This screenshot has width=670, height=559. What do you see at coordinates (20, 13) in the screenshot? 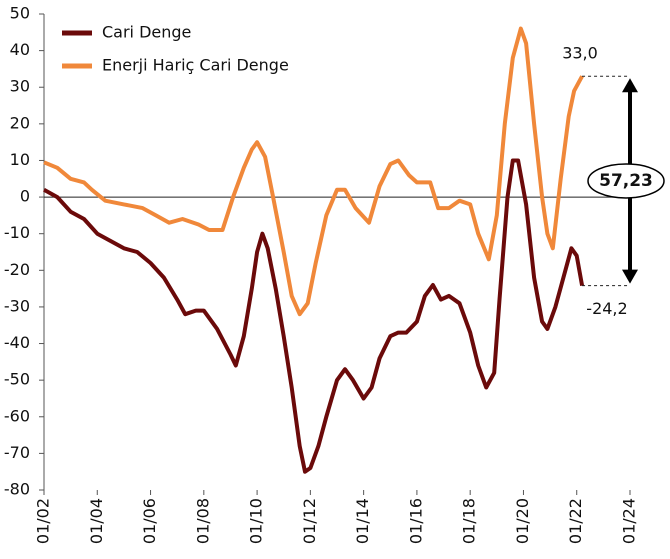
I see `y-tick-label: 50` at bounding box center [20, 13].